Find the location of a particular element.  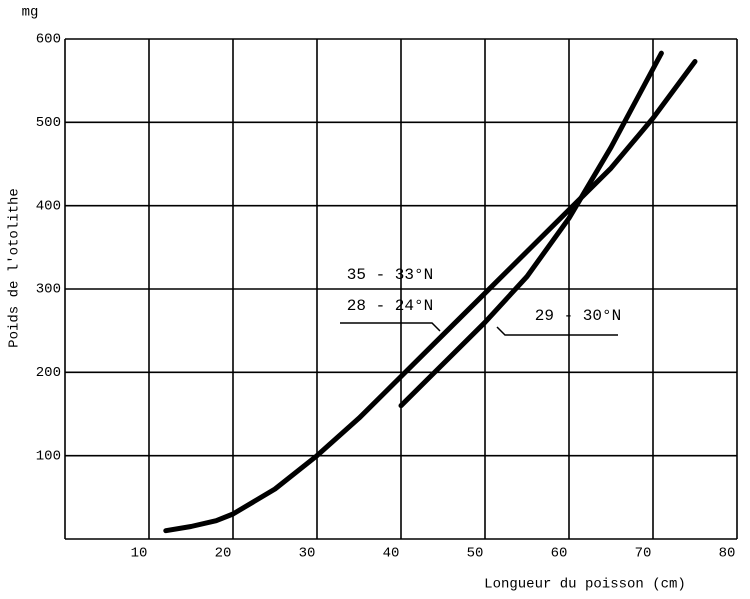

y-tick-label: 500 is located at coordinates (48, 123).